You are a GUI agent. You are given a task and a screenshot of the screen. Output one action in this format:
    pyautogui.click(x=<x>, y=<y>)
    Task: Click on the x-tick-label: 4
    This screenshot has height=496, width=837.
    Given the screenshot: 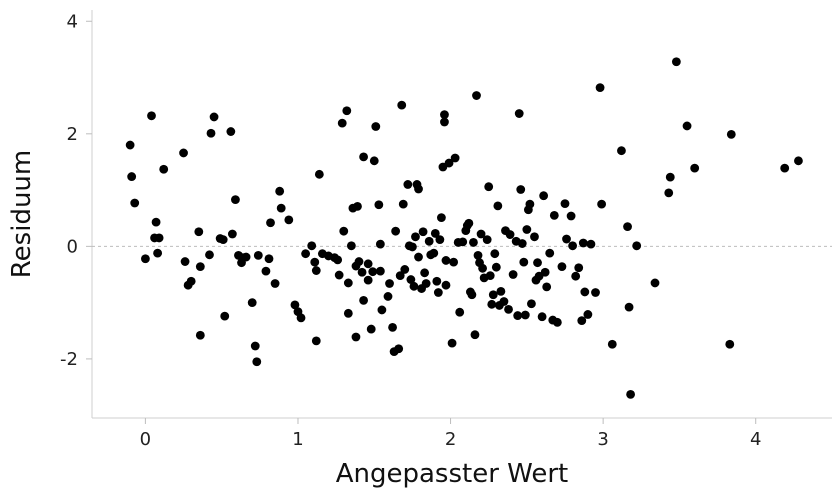 What is the action you would take?
    pyautogui.click(x=755, y=439)
    